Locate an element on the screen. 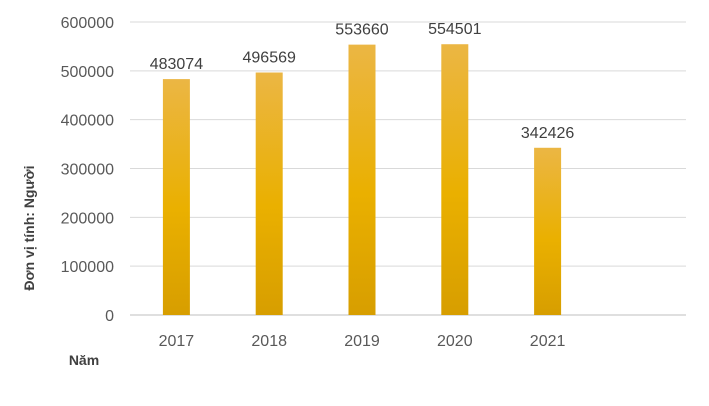 This screenshot has width=709, height=406. y-axis-title: Đơn vị tính: Người is located at coordinates (29, 228).